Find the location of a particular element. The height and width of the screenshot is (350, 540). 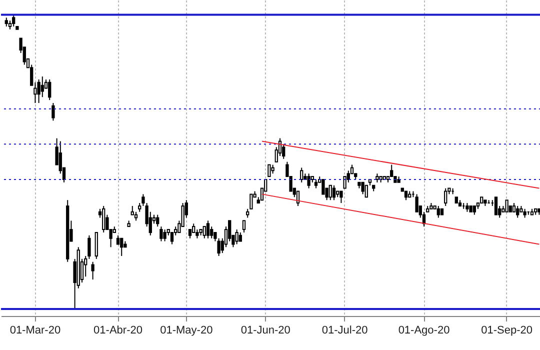

x-tick-label: 01-Jul-20 is located at coordinates (345, 330).